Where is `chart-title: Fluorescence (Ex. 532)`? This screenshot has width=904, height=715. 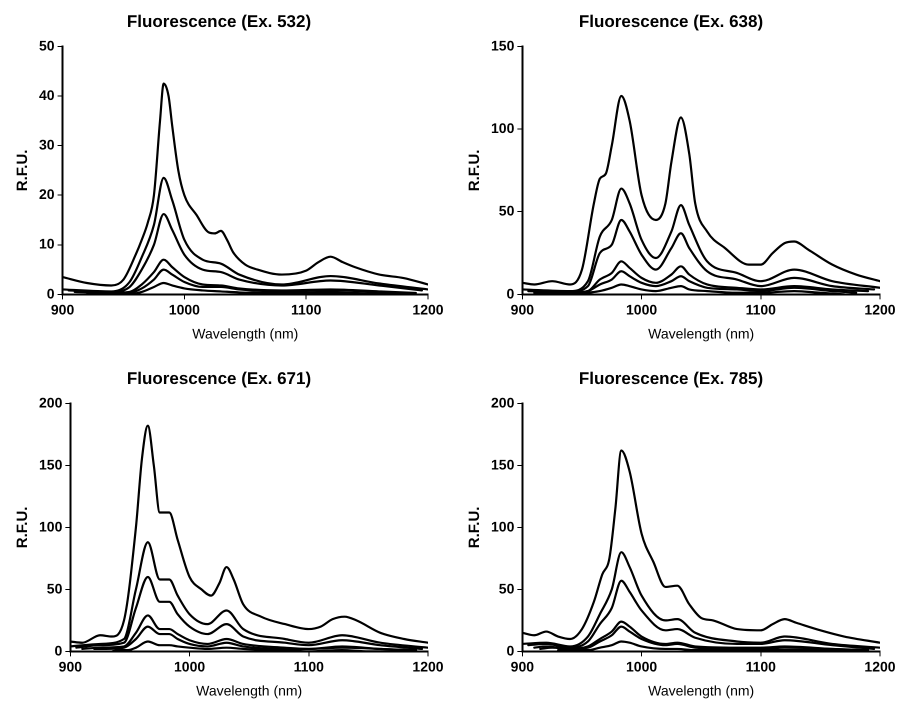
chart-title: Fluorescence (Ex. 532) is located at coordinates (219, 21).